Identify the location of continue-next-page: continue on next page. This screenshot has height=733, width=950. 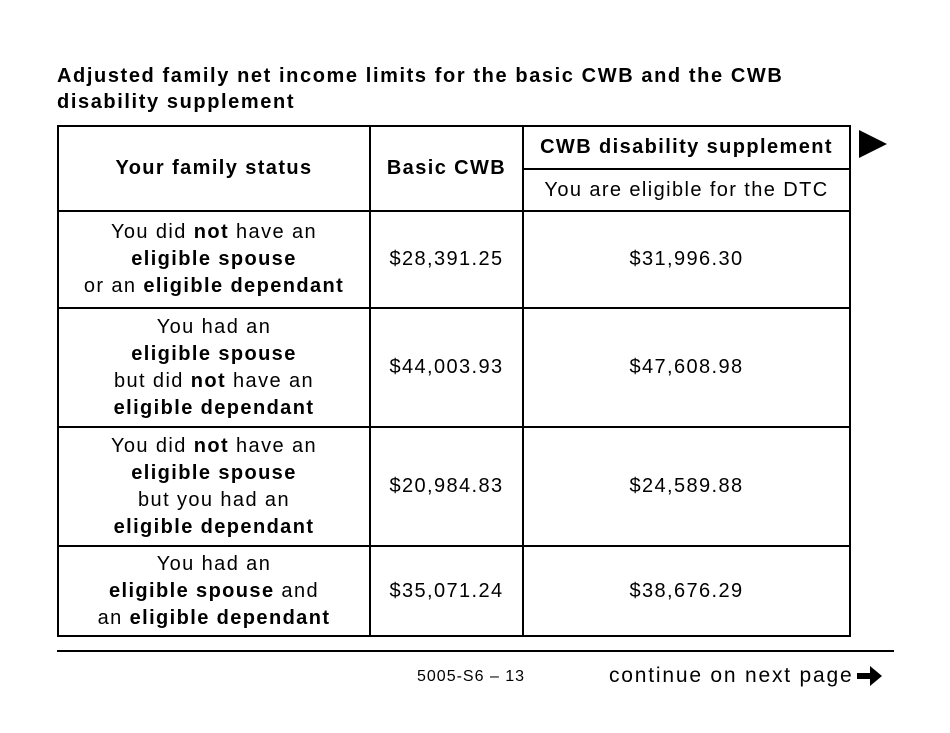
(746, 676).